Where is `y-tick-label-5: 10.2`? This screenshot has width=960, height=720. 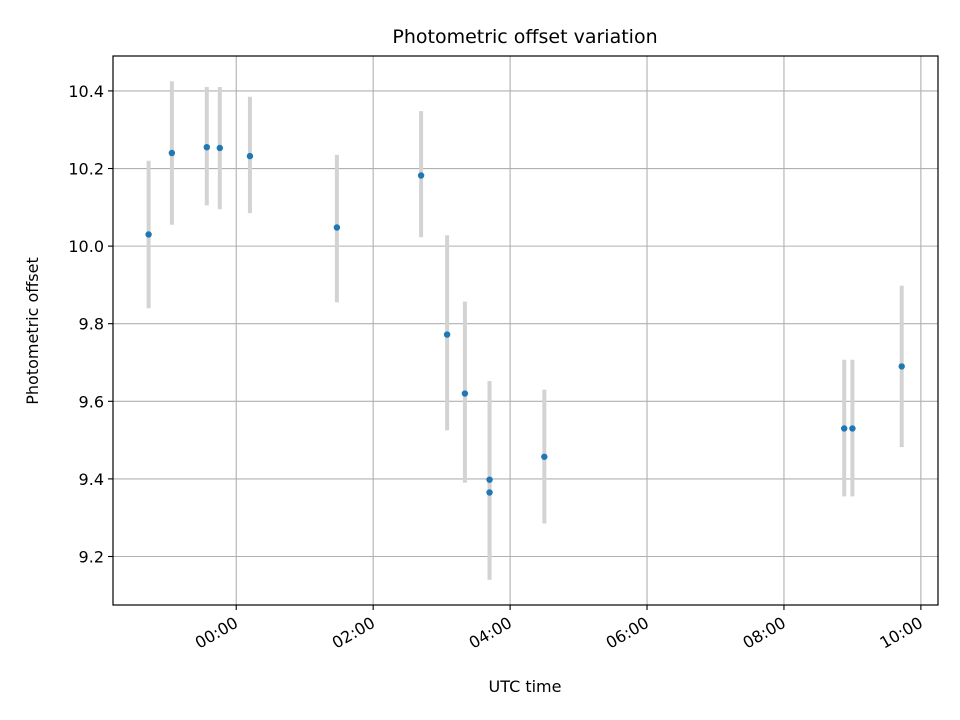 y-tick-label-5: 10.2 is located at coordinates (86, 169).